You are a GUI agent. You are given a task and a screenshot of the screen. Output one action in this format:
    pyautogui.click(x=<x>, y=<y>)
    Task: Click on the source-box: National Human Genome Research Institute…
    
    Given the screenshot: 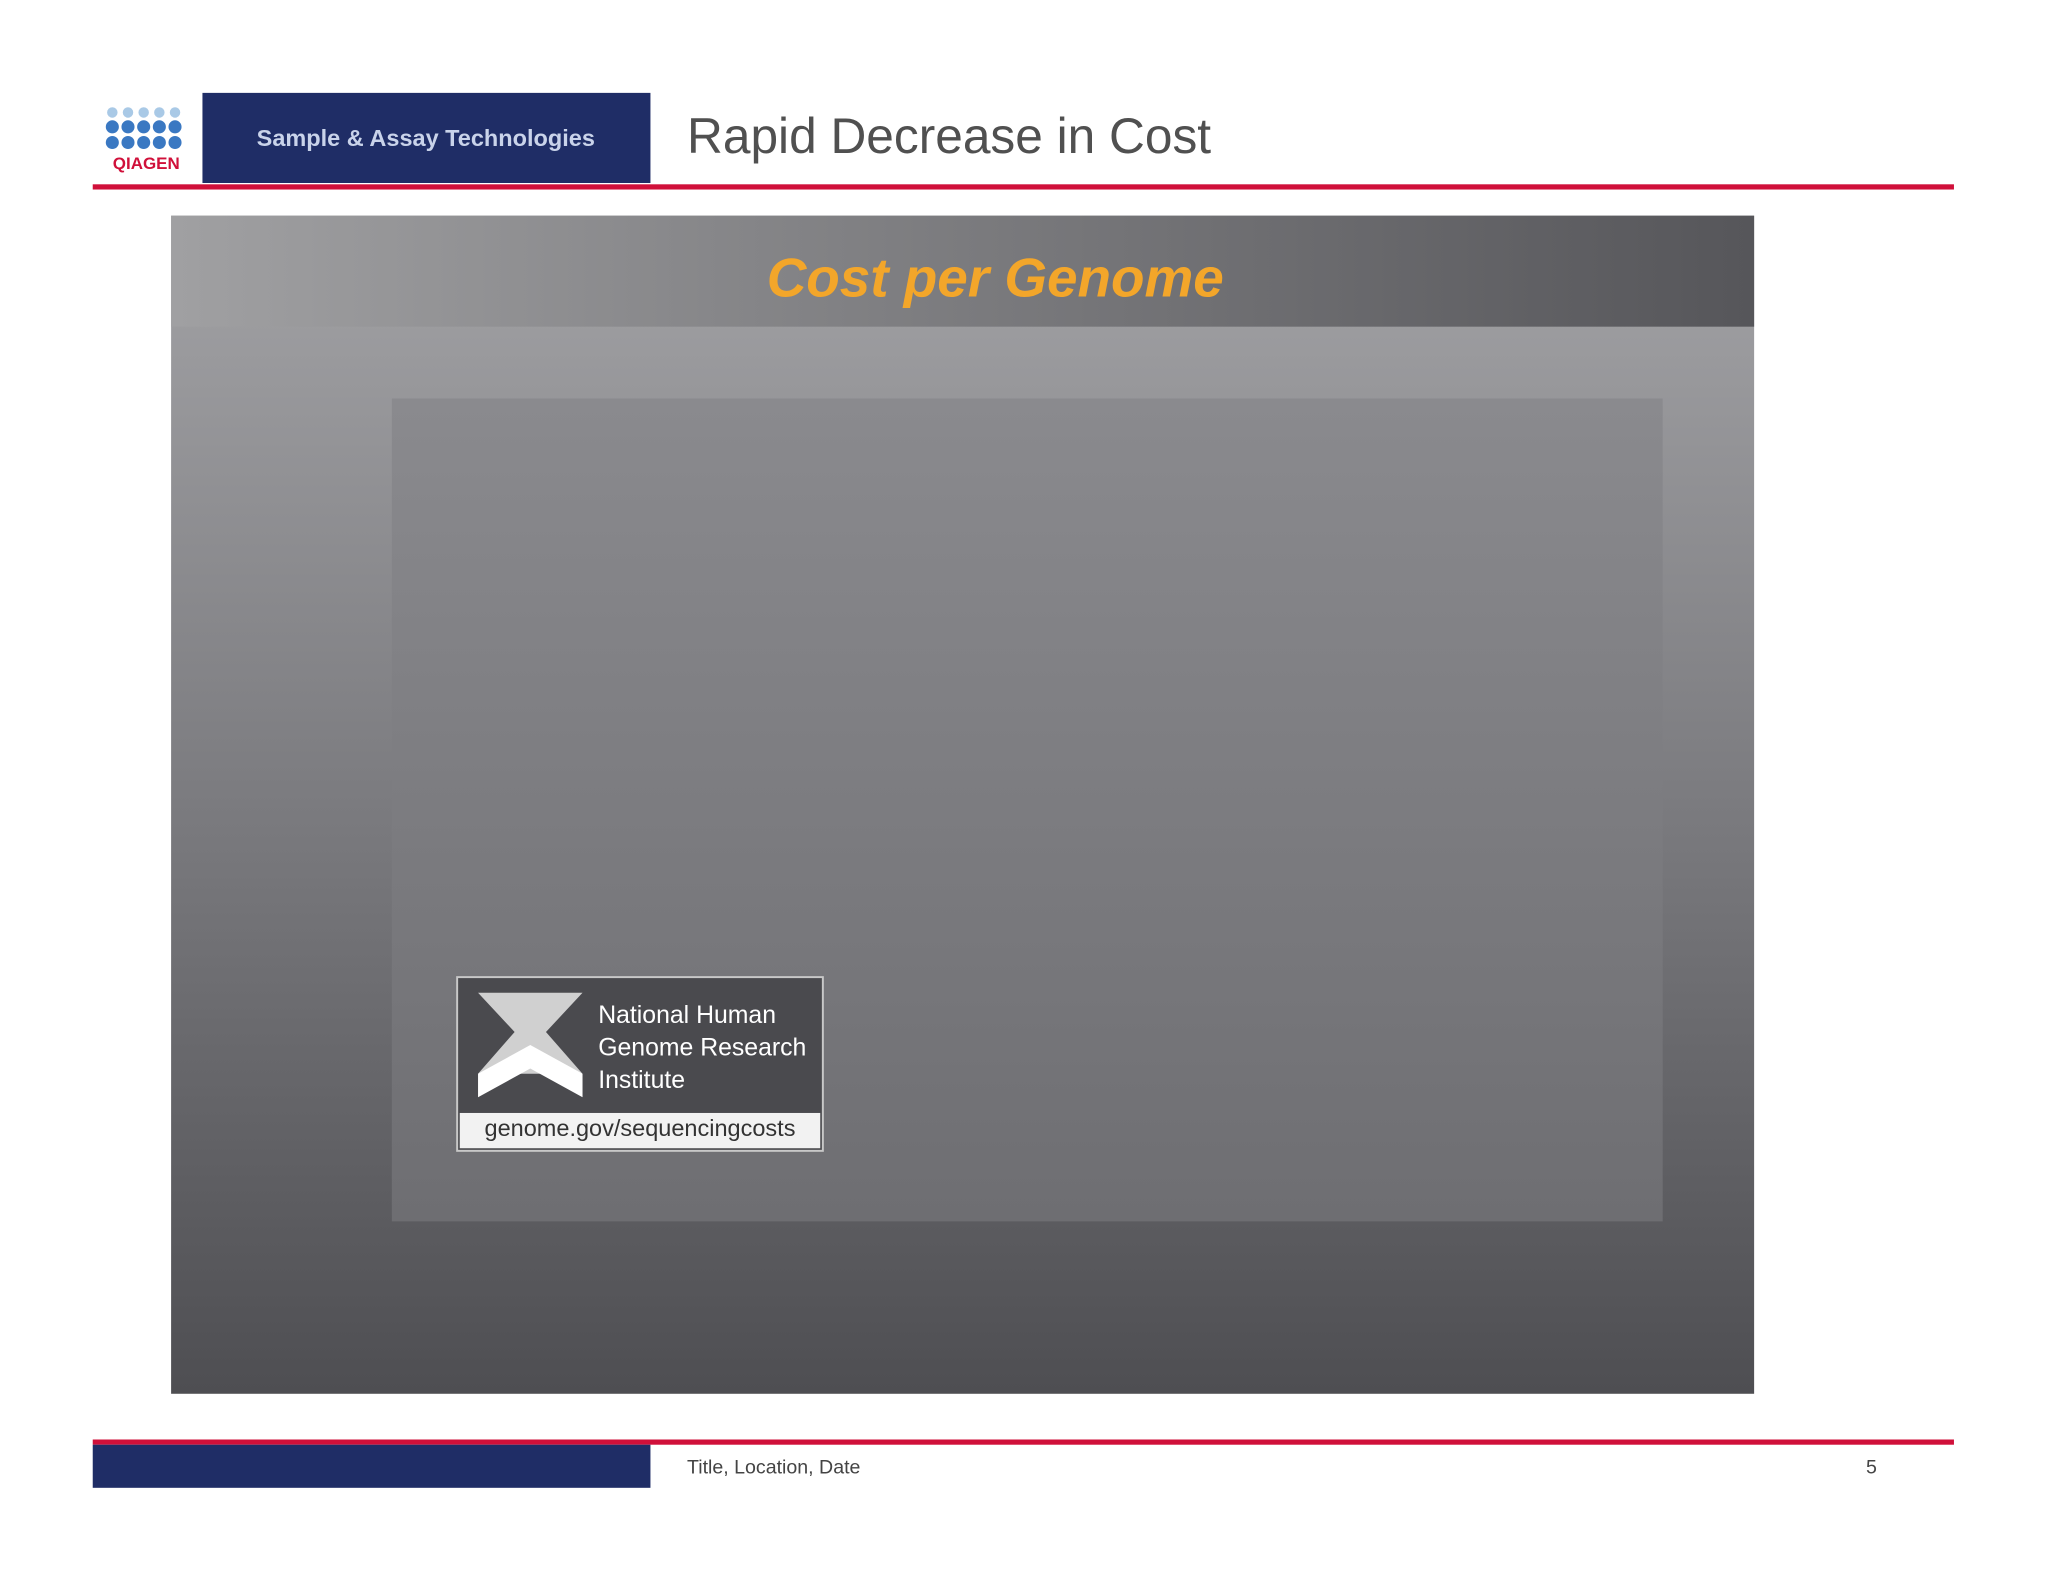 What is the action you would take?
    pyautogui.click(x=640, y=1064)
    